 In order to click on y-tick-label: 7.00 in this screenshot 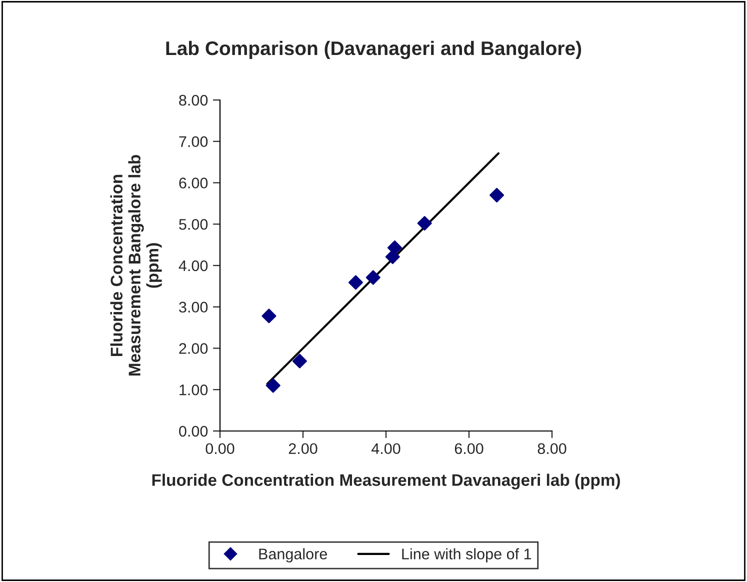, I will do `click(193, 142)`.